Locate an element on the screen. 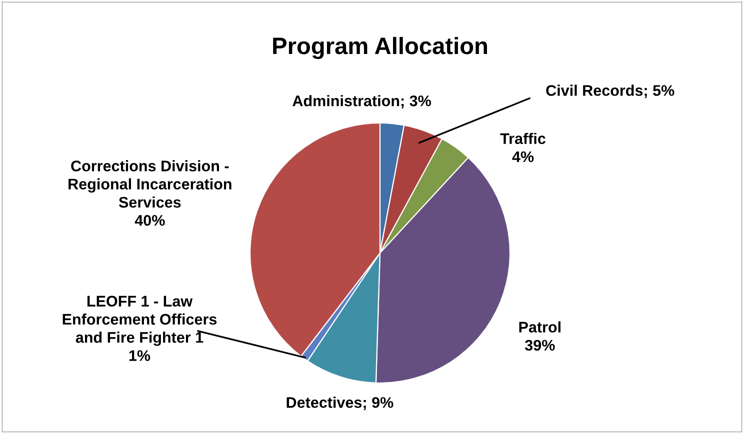 The height and width of the screenshot is (434, 744). data-label: 1% is located at coordinates (139, 355).